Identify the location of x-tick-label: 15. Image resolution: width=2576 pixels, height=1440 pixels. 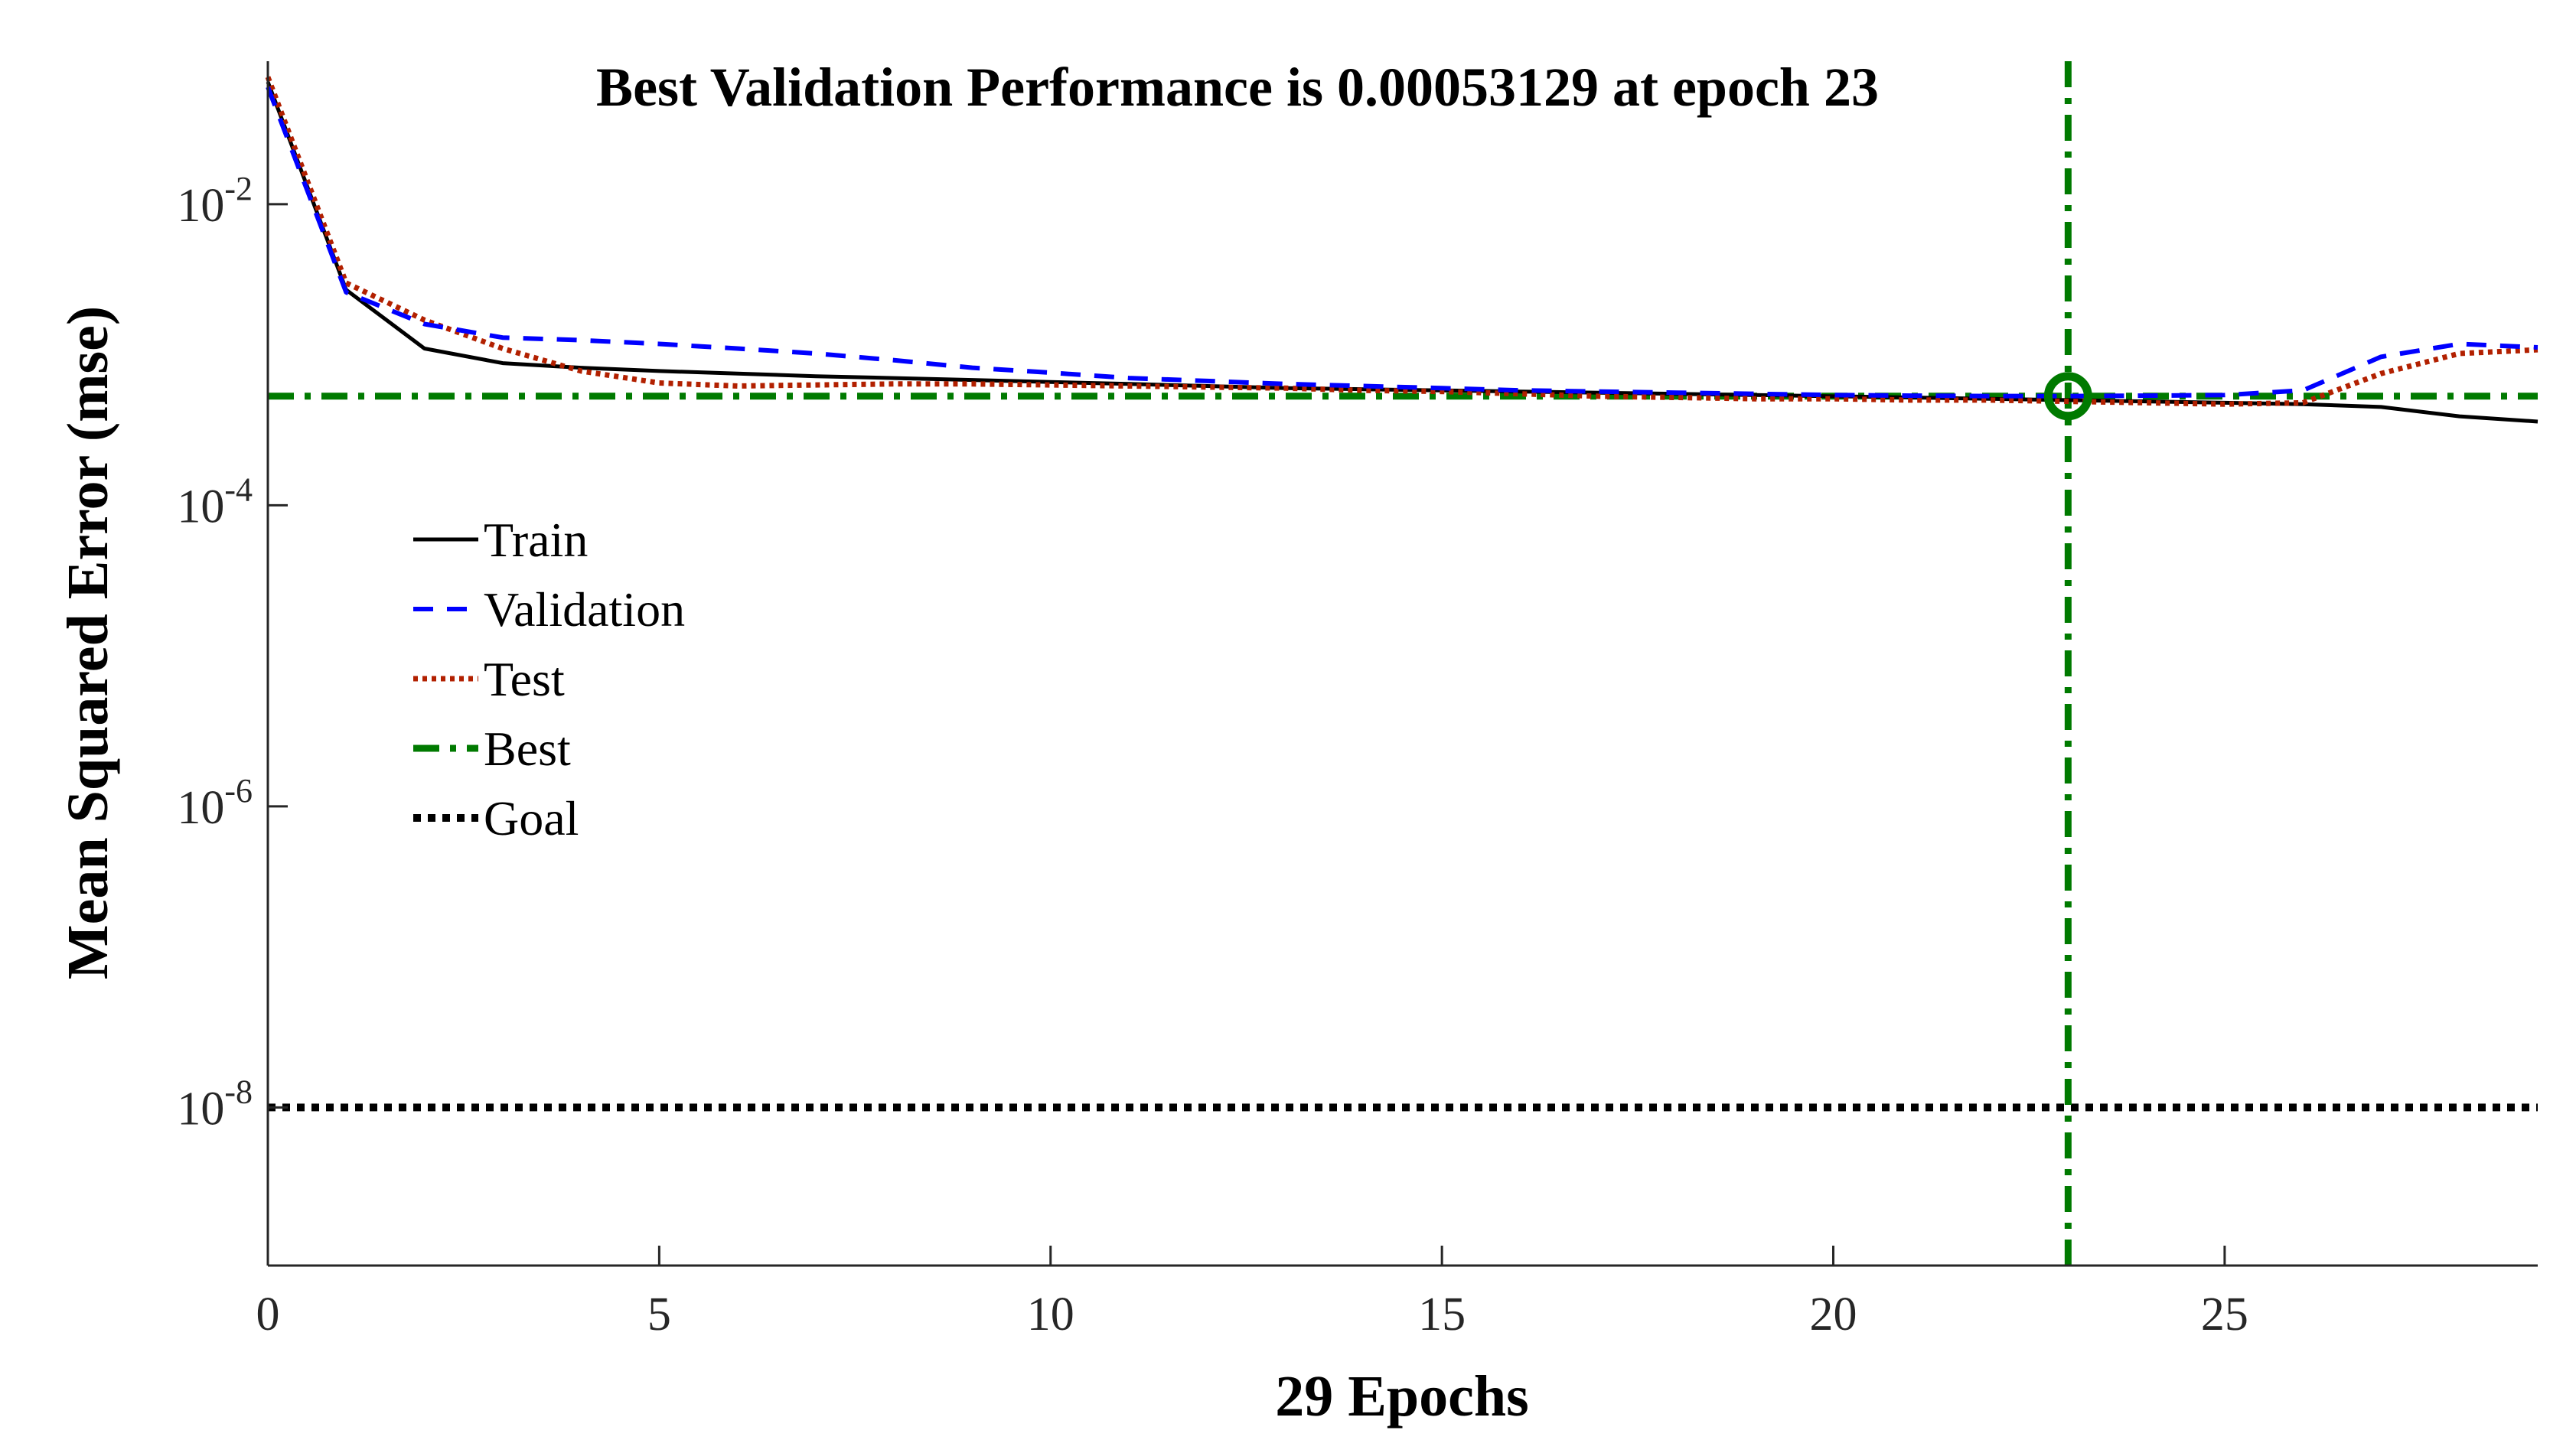
(1442, 1315).